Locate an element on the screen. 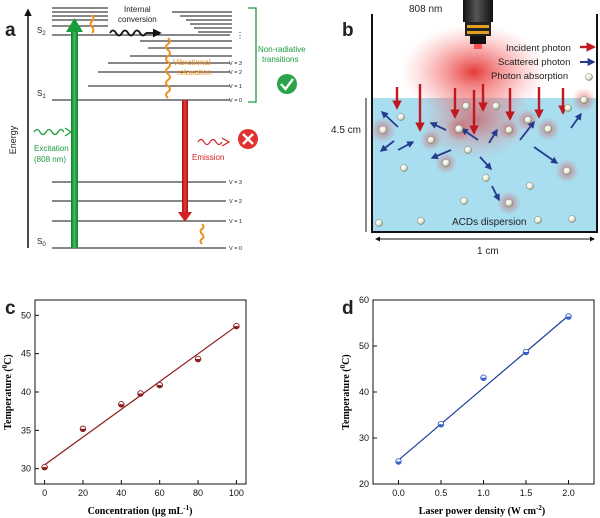 This screenshot has height=518, width=600. width-label: 1 cm is located at coordinates (488, 251).